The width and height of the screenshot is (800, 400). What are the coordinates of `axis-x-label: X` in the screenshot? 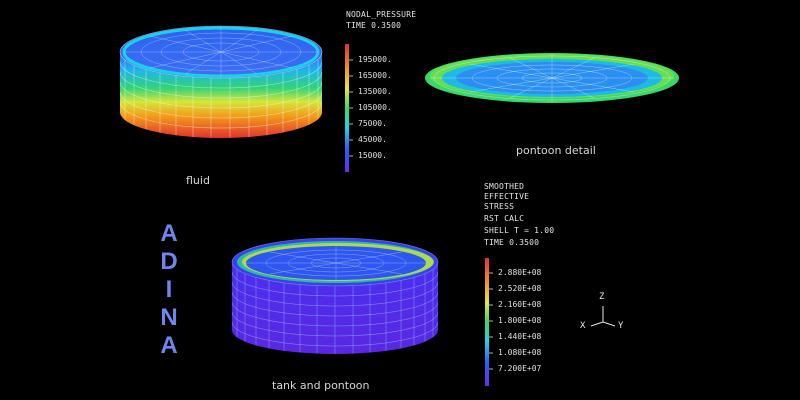 It's located at (583, 326).